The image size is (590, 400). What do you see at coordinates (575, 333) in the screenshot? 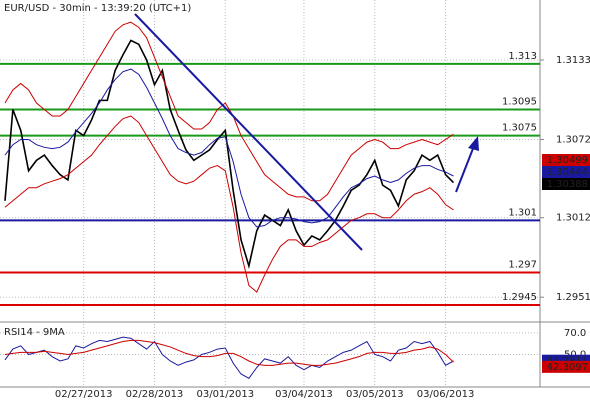
I see `y-tick-label: 70.0` at bounding box center [575, 333].